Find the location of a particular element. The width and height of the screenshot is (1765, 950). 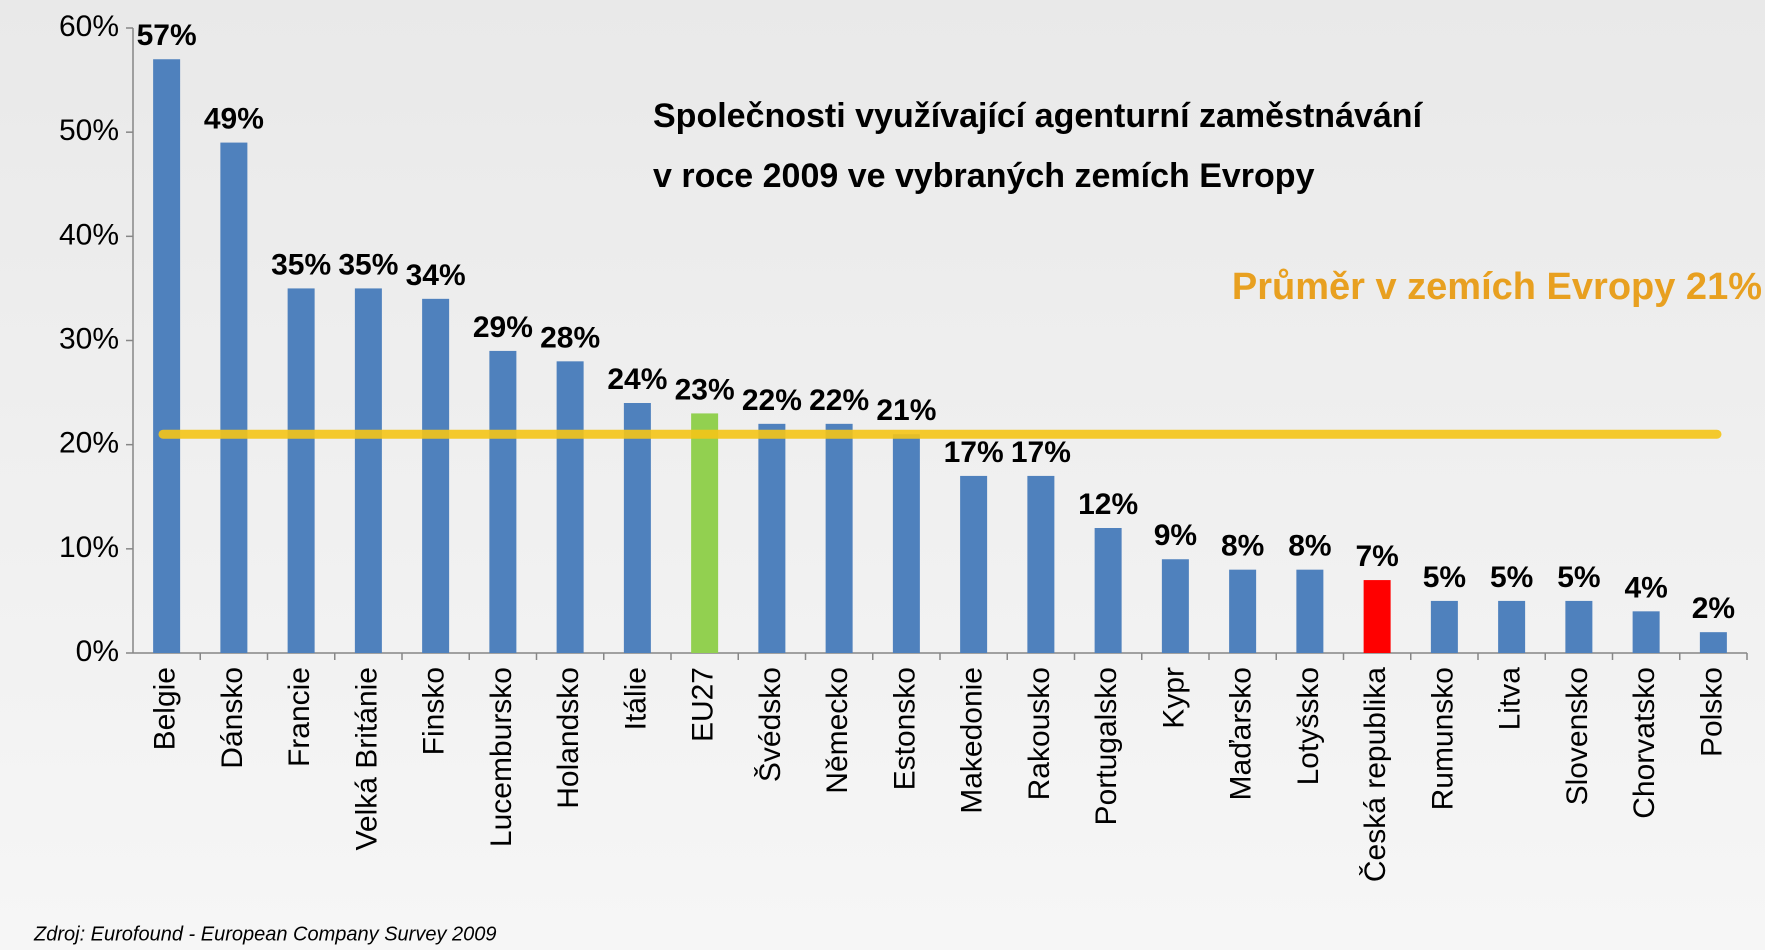

value-label: 7% is located at coordinates (1376, 556).